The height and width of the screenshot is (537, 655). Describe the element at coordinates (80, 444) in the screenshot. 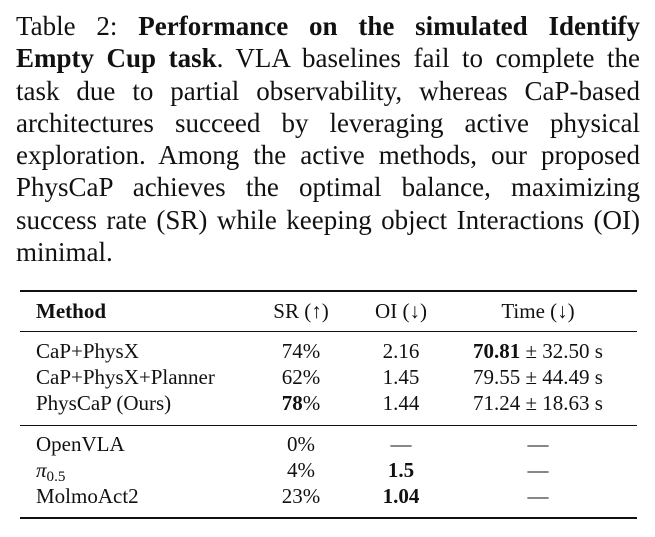

I see `method-cell: OpenVLA` at that location.